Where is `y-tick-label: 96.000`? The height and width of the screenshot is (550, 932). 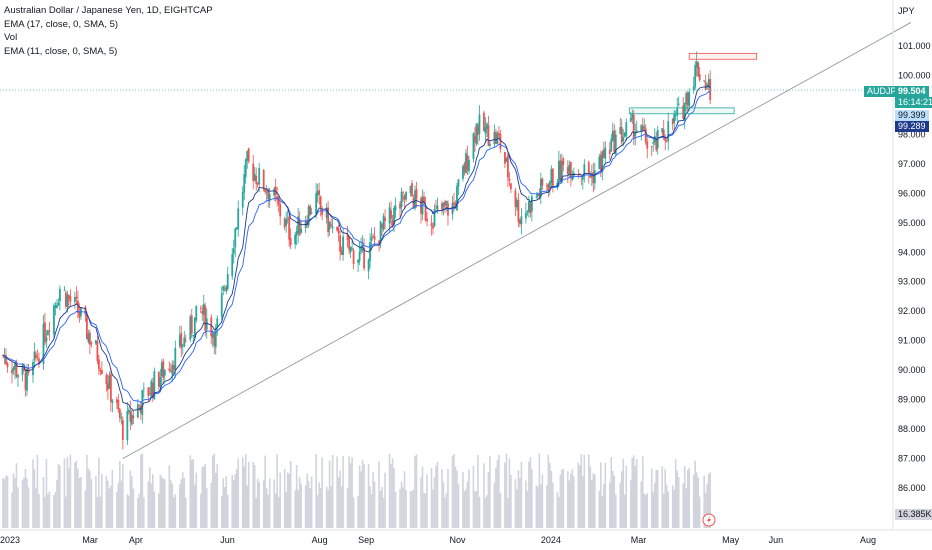
y-tick-label: 96.000 is located at coordinates (912, 193).